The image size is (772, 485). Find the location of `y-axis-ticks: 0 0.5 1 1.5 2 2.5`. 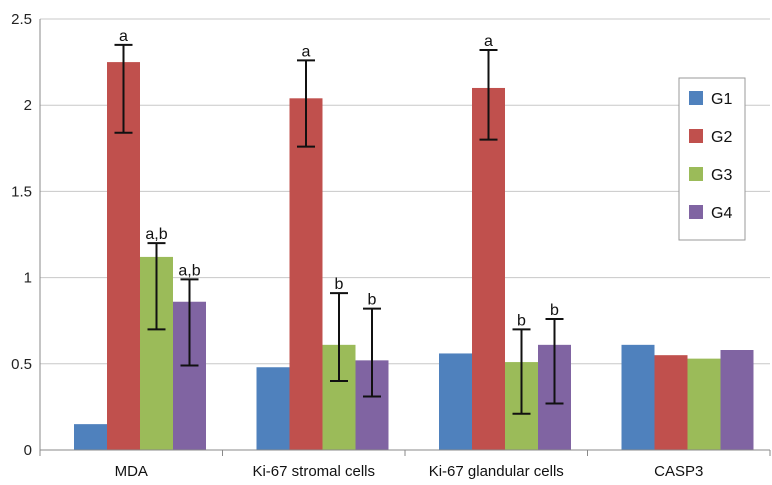

y-axis-ticks: 0 0.5 1 1.5 2 2.5 is located at coordinates (21, 235).